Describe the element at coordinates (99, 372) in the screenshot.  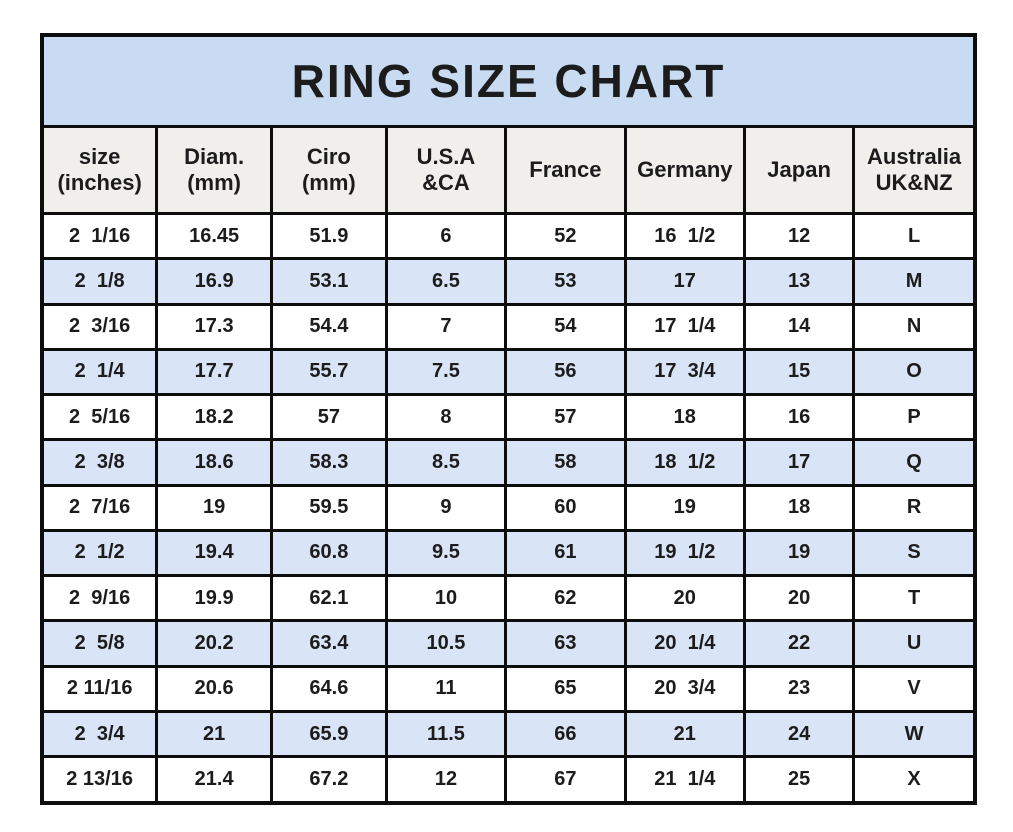
I see `table-cell: 2 1/4` at that location.